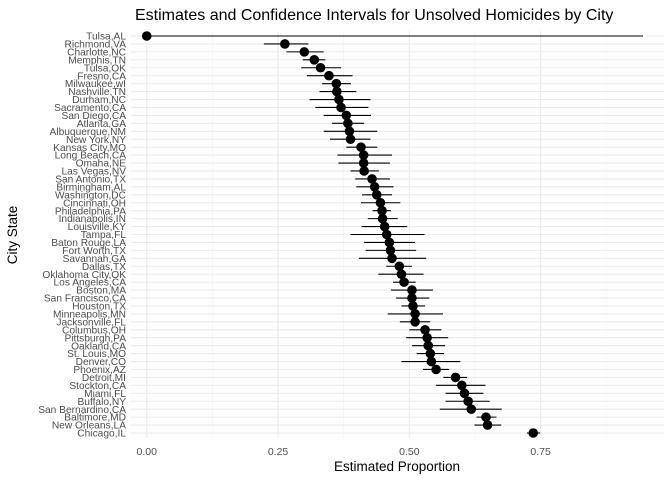 The image size is (672, 480). Describe the element at coordinates (106, 37) in the screenshot. I see `y-tick-label: Tulsa,AL` at that location.